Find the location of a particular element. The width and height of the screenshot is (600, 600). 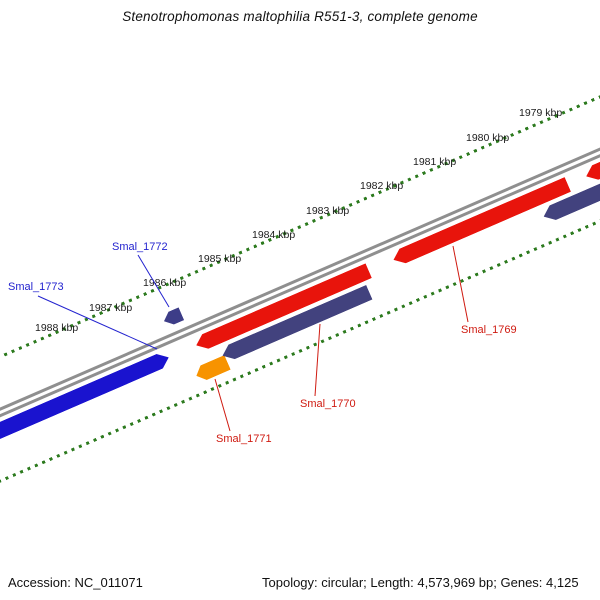

accession-text: Accession: NC_011071 is located at coordinates (75, 582).